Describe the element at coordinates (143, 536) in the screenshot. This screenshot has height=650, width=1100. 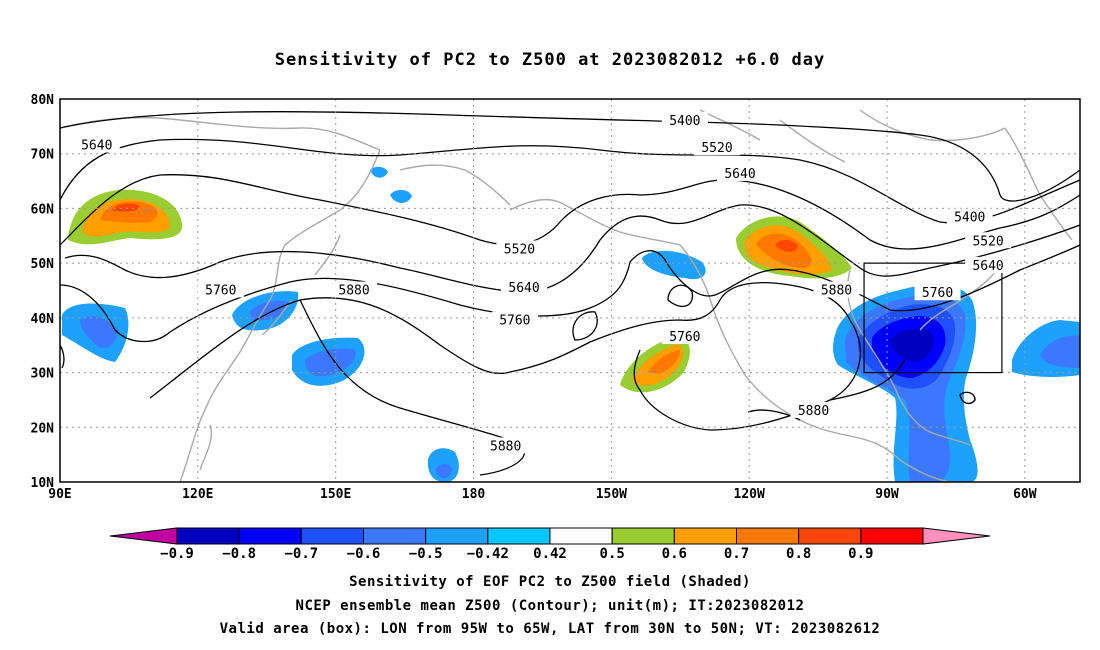
I see `colorbar-left-arrow` at that location.